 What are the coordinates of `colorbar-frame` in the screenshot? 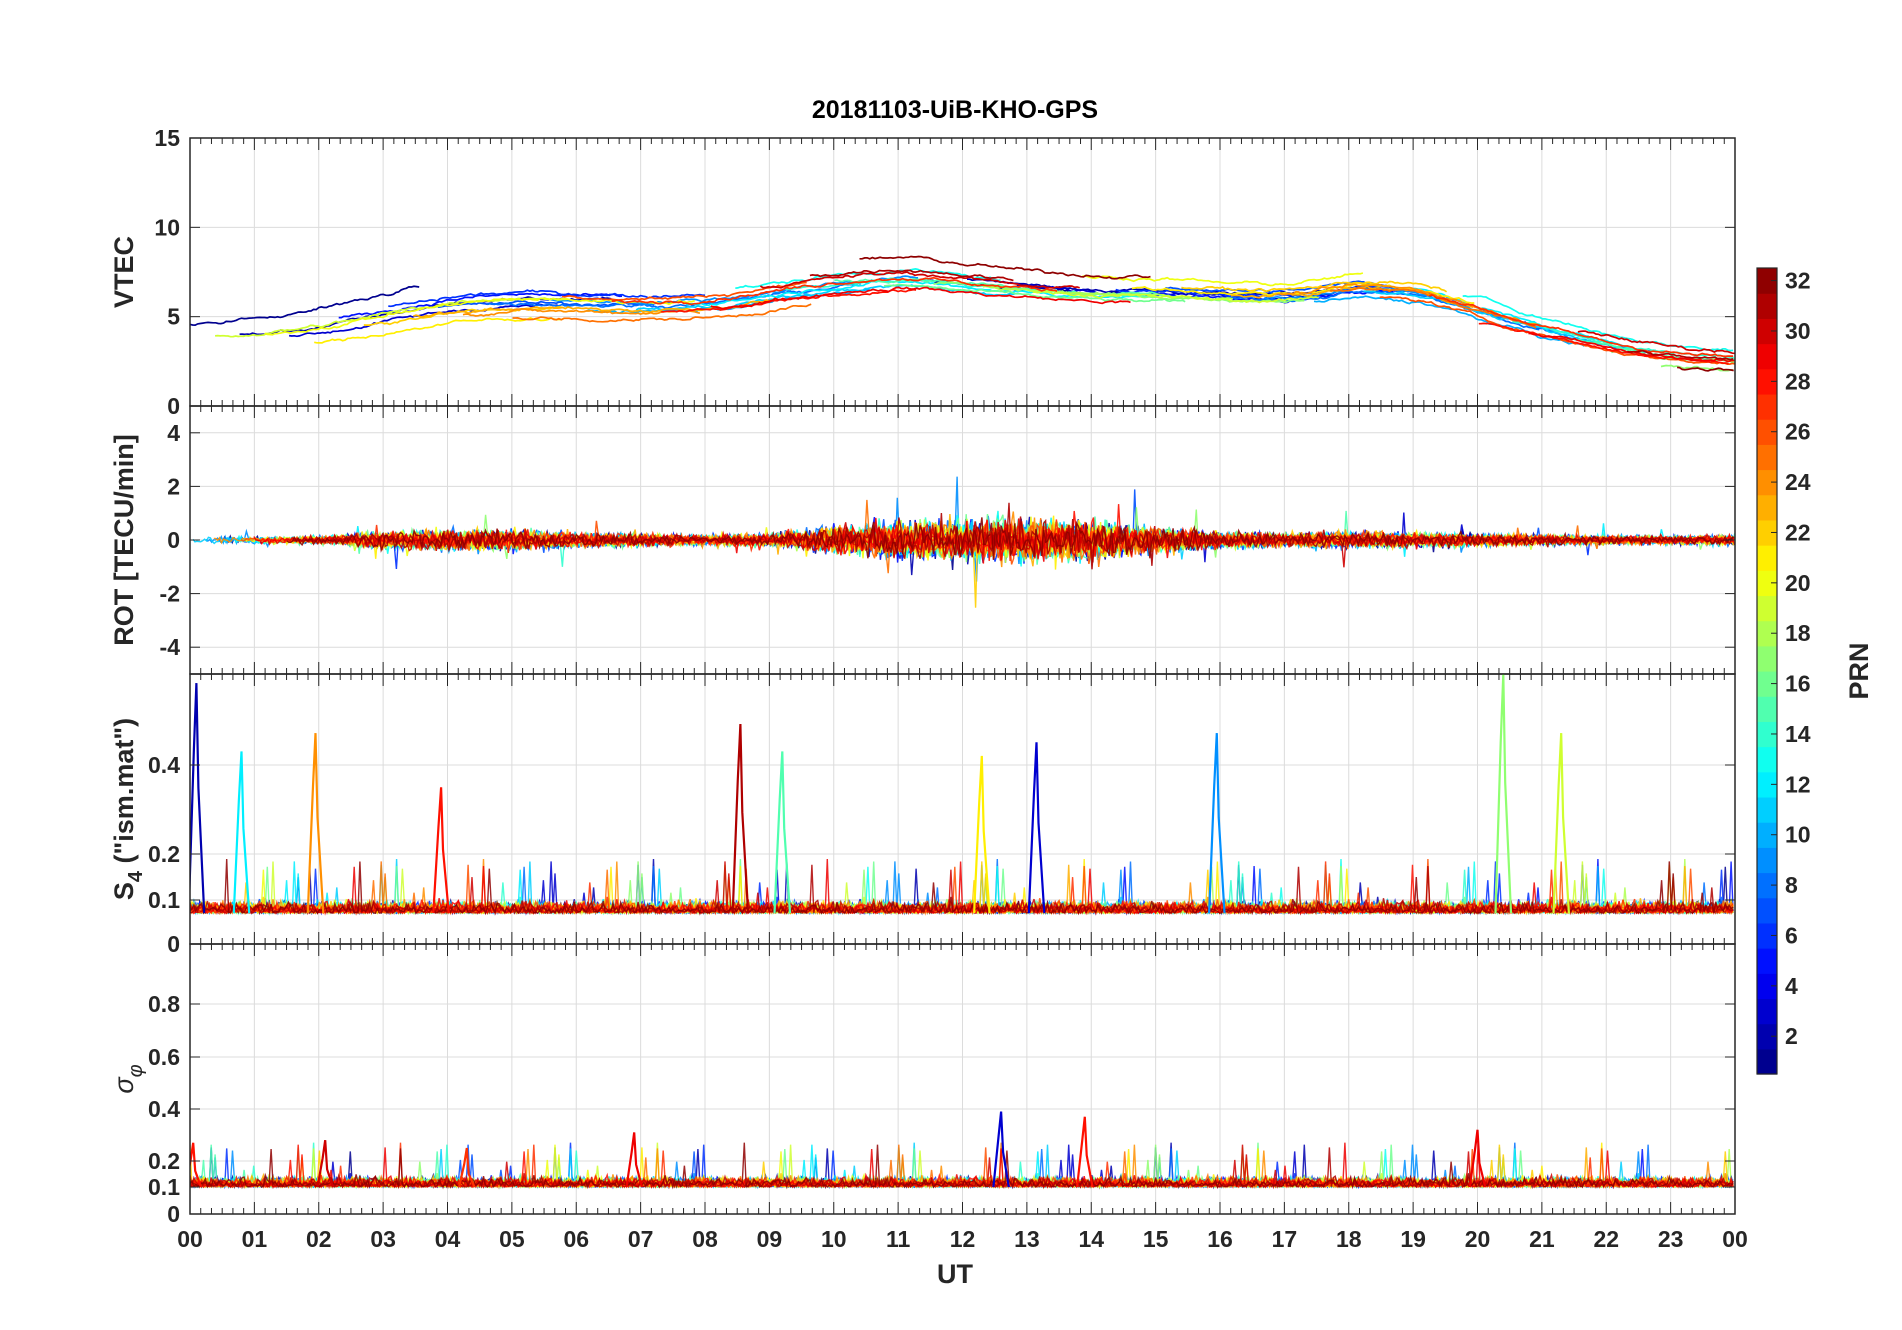 It's located at (1767, 671).